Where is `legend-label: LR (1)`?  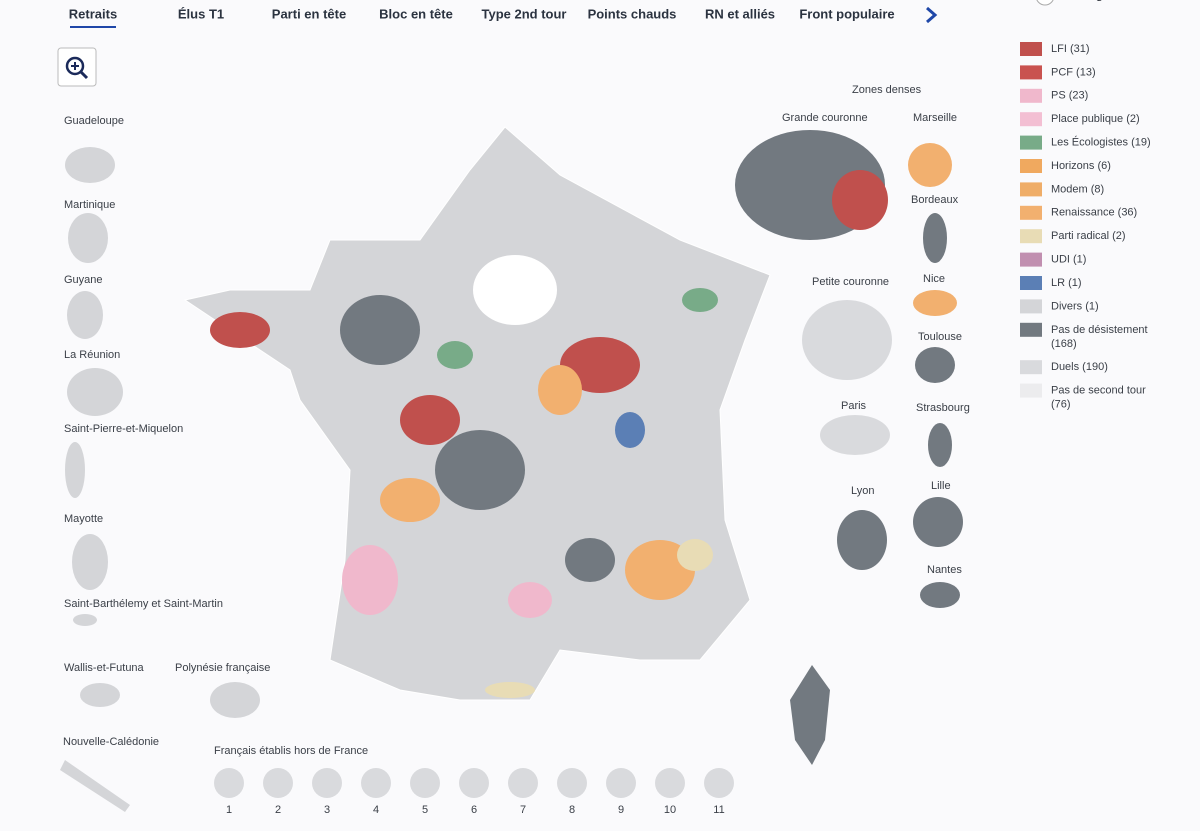
legend-label: LR (1) is located at coordinates (1066, 283).